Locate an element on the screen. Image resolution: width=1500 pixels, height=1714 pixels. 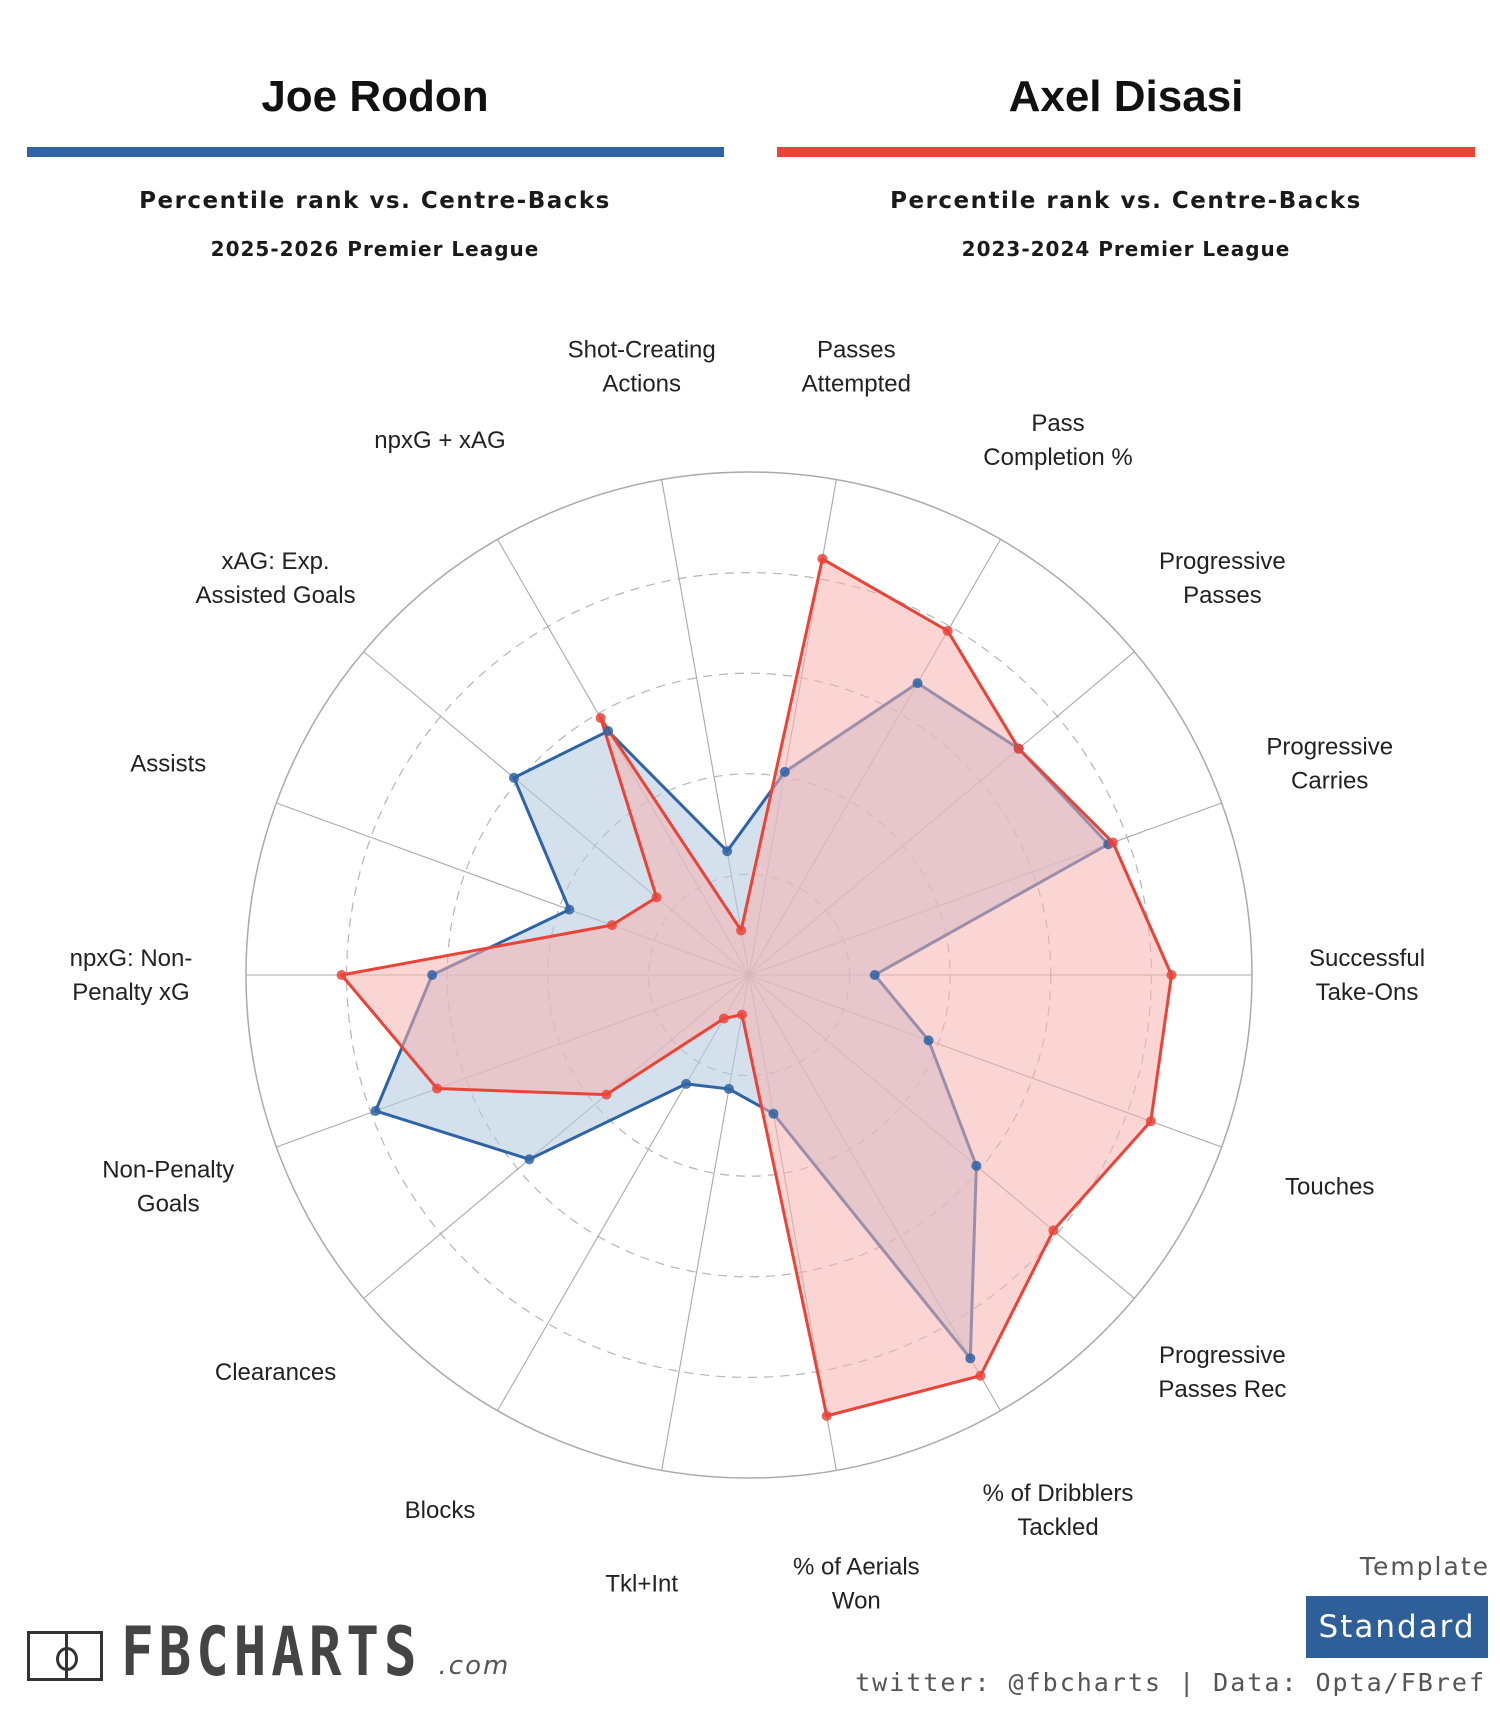
pitch-icon is located at coordinates (65, 1656).